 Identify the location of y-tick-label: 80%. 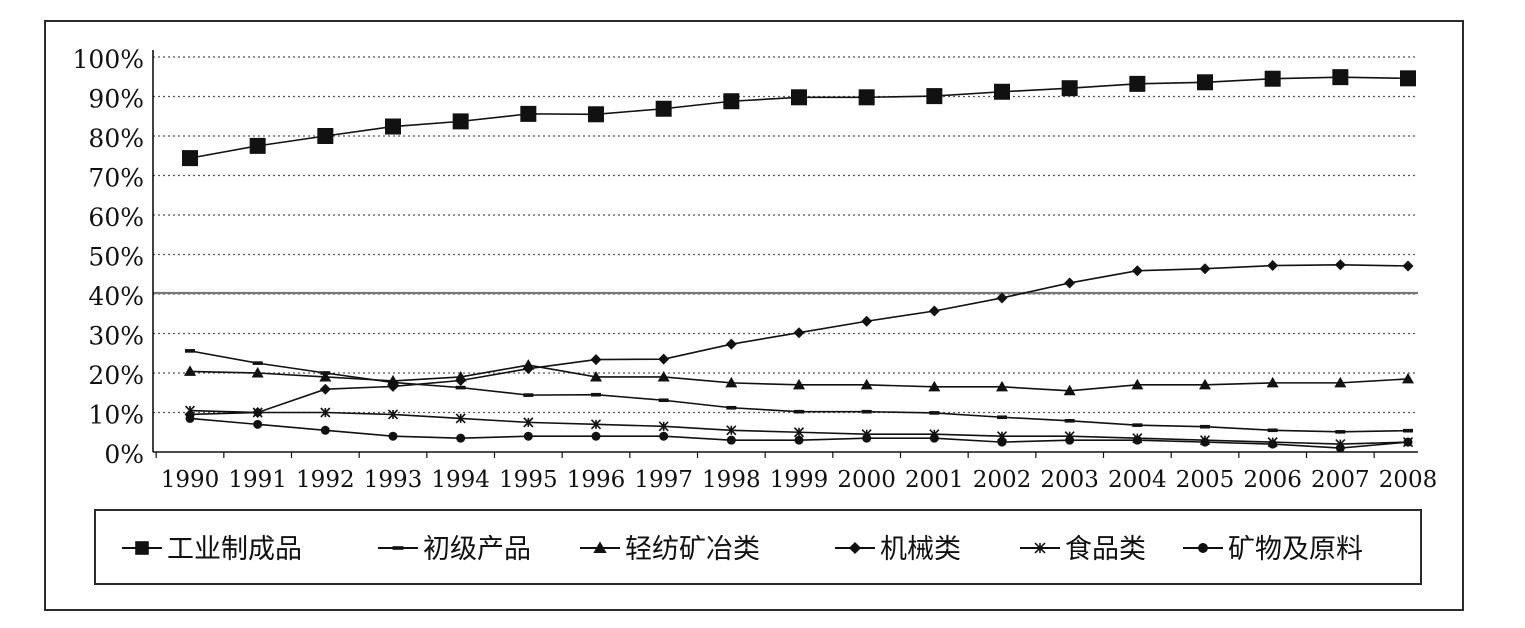
(116, 138).